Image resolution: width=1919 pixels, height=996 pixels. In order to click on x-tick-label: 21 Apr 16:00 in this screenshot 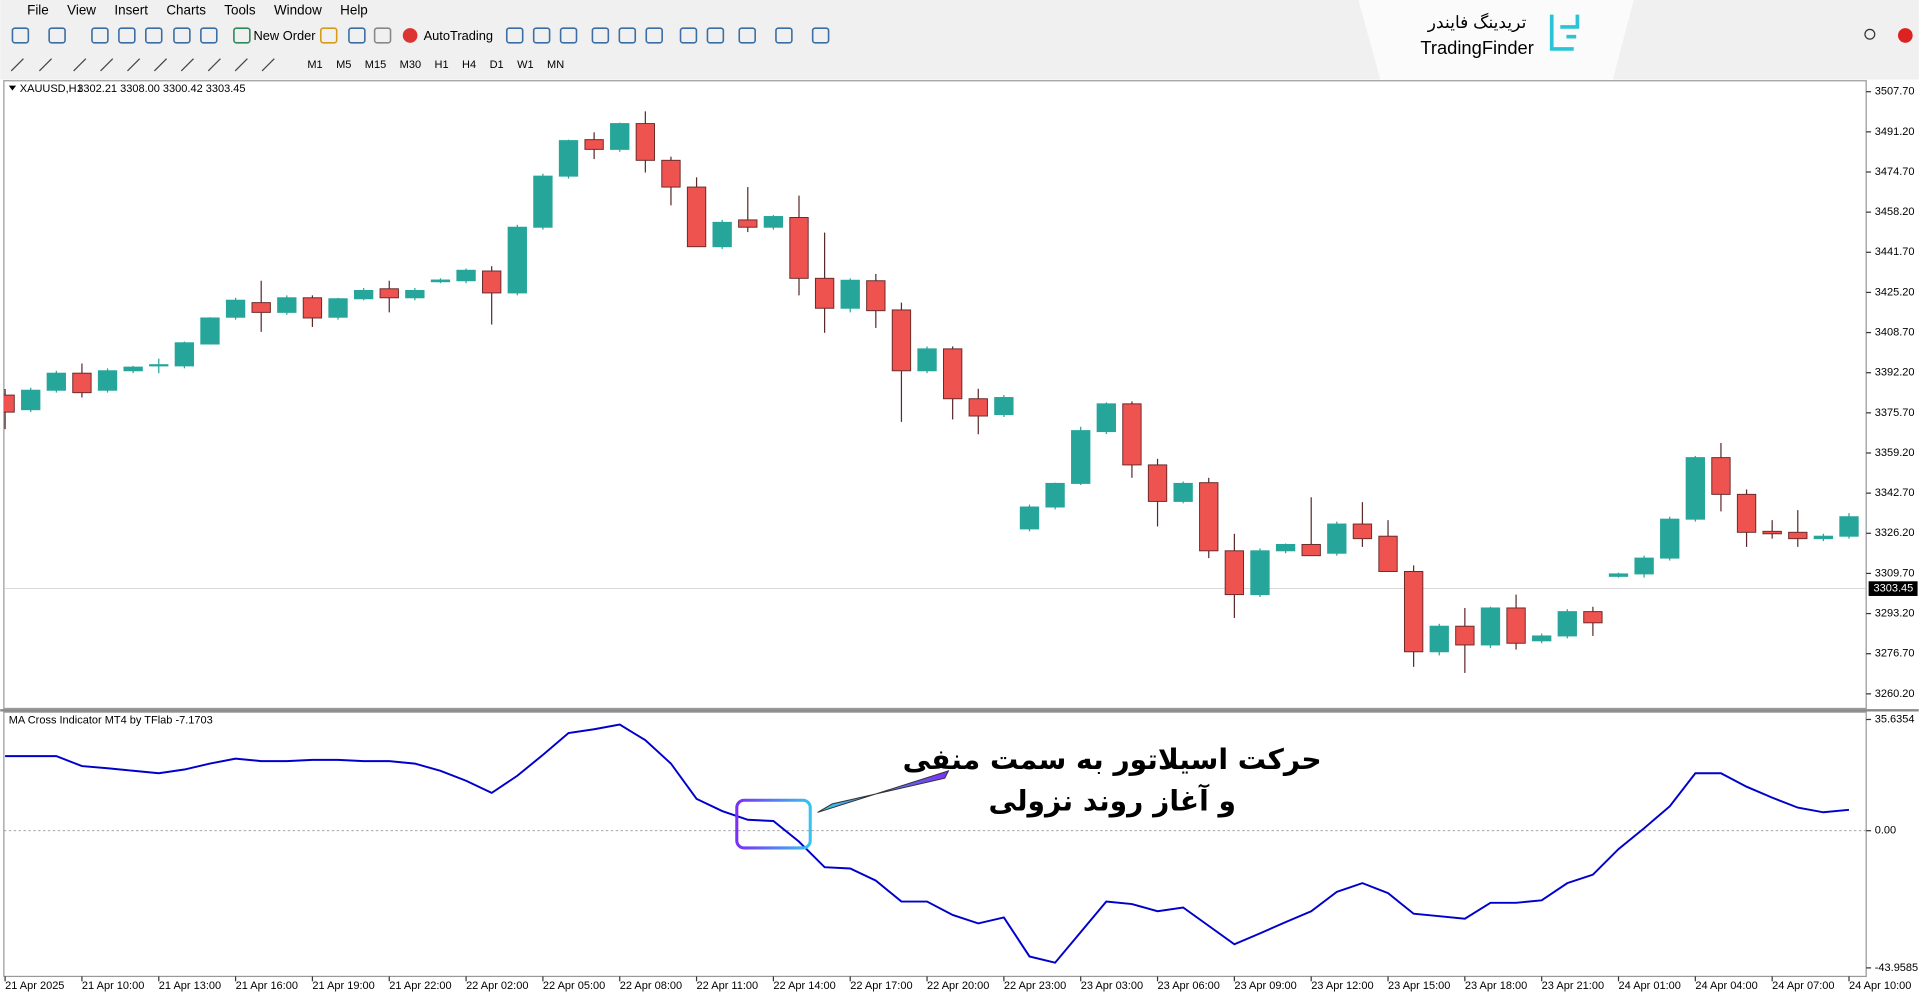, I will do `click(267, 986)`.